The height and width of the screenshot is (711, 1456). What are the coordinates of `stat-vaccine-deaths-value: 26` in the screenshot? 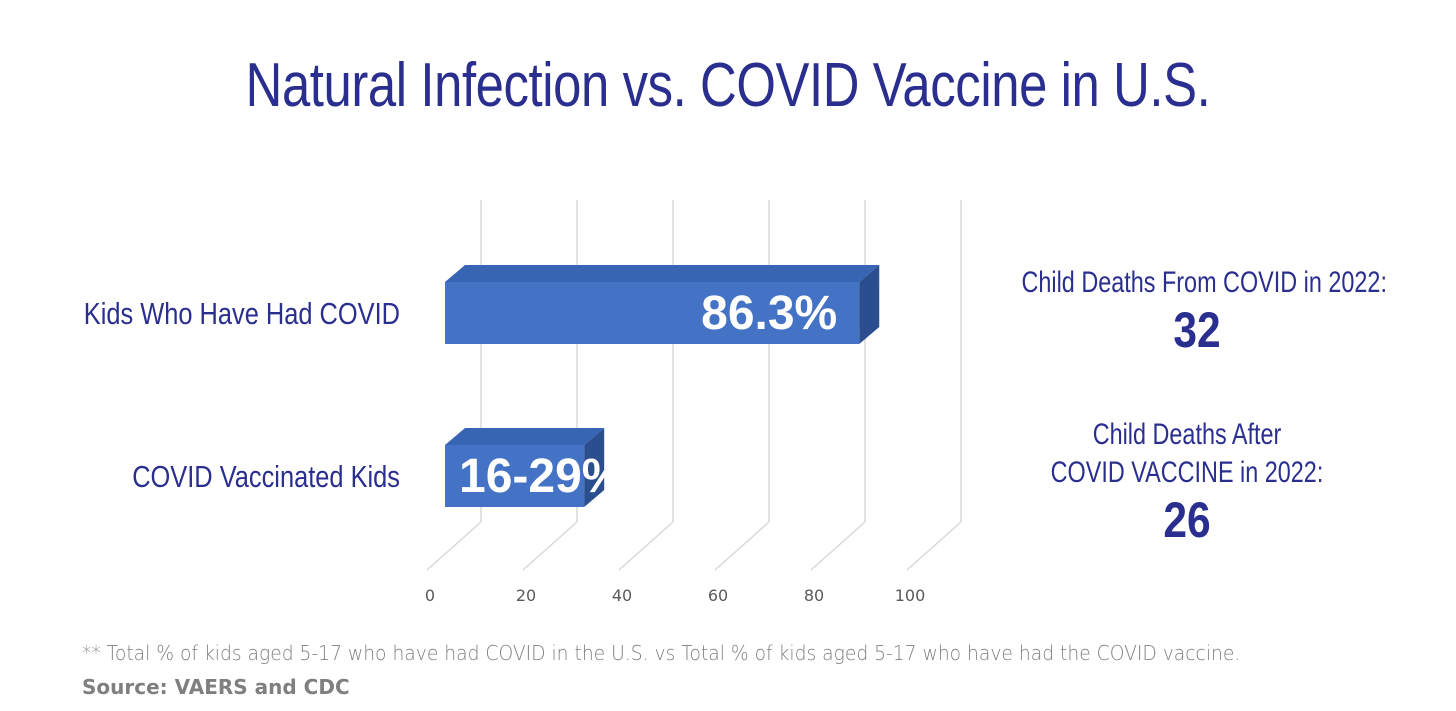 It's located at (1187, 520).